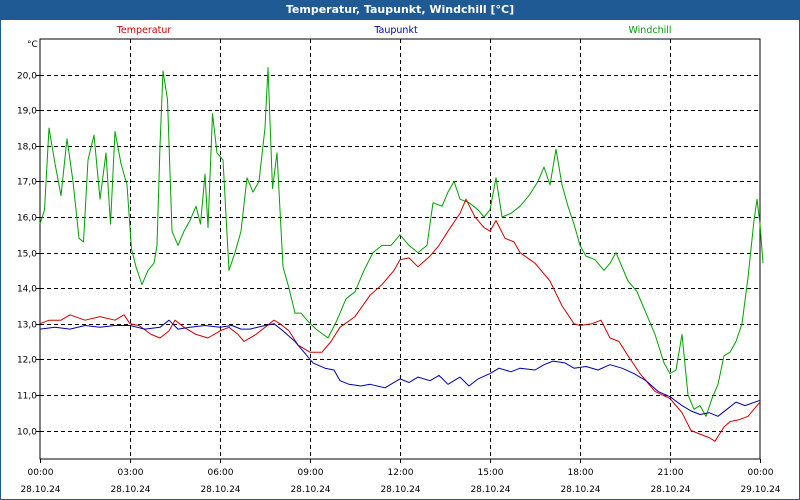 This screenshot has width=800, height=500. Describe the element at coordinates (27, 361) in the screenshot. I see `y-tick-label: 12,0` at that location.